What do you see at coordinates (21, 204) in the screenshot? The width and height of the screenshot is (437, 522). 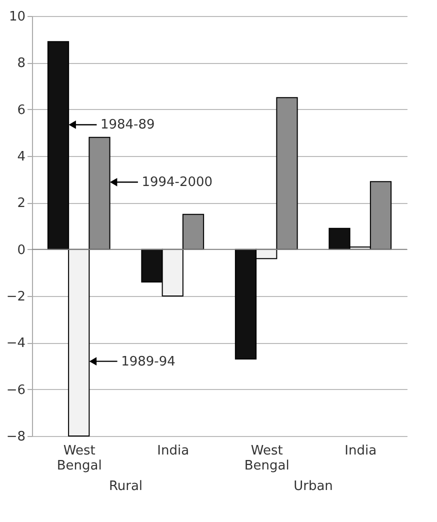 I see `y-tick-label: 2` at bounding box center [21, 204].